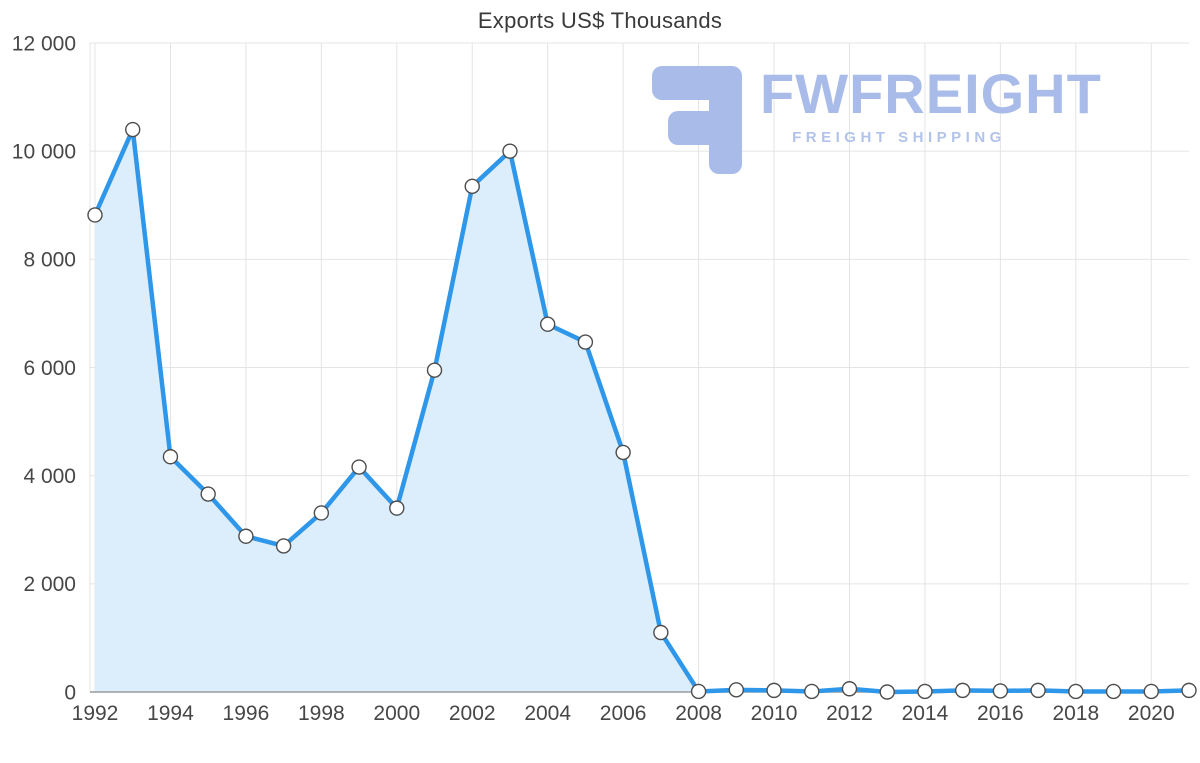 This screenshot has height=763, width=1200. Describe the element at coordinates (1075, 713) in the screenshot. I see `x-tick-label: 2018` at that location.